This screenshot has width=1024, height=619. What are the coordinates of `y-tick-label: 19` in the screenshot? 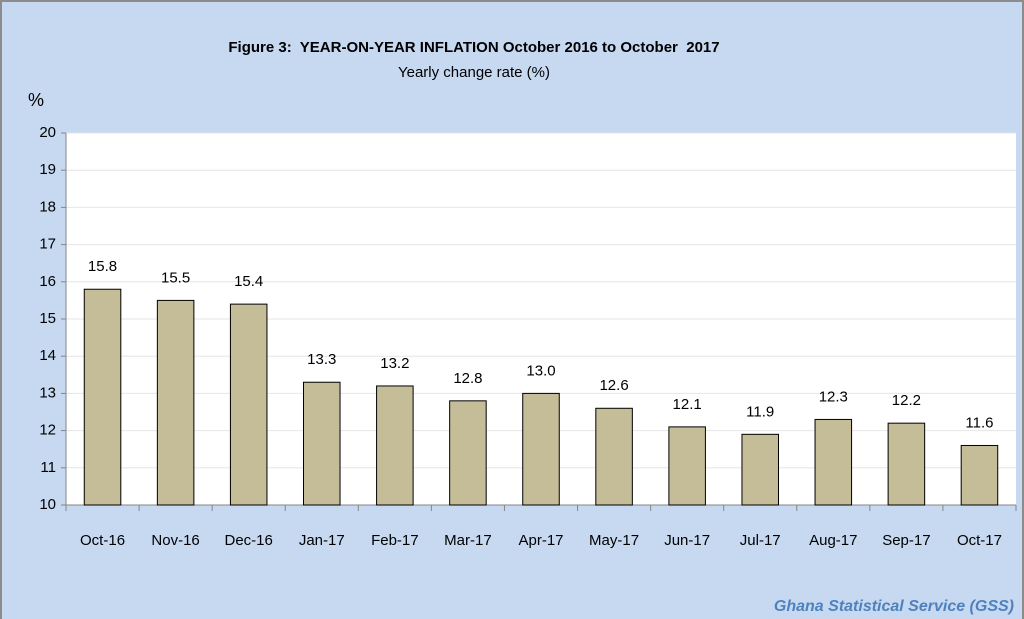 It's located at (47, 169).